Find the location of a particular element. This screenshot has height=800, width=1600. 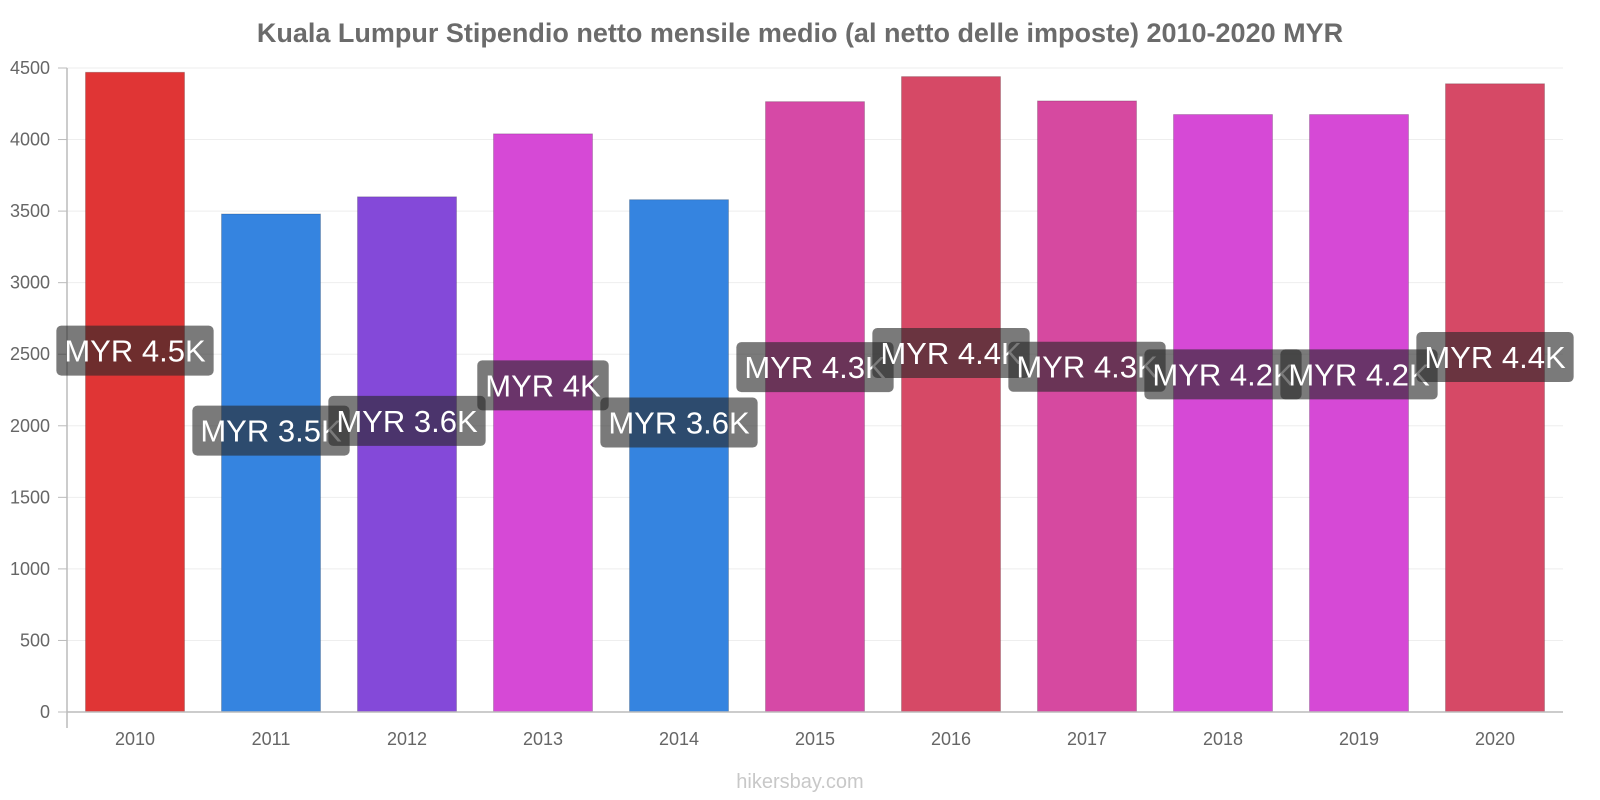

data-label-text: MYR 4.5K is located at coordinates (135, 351).